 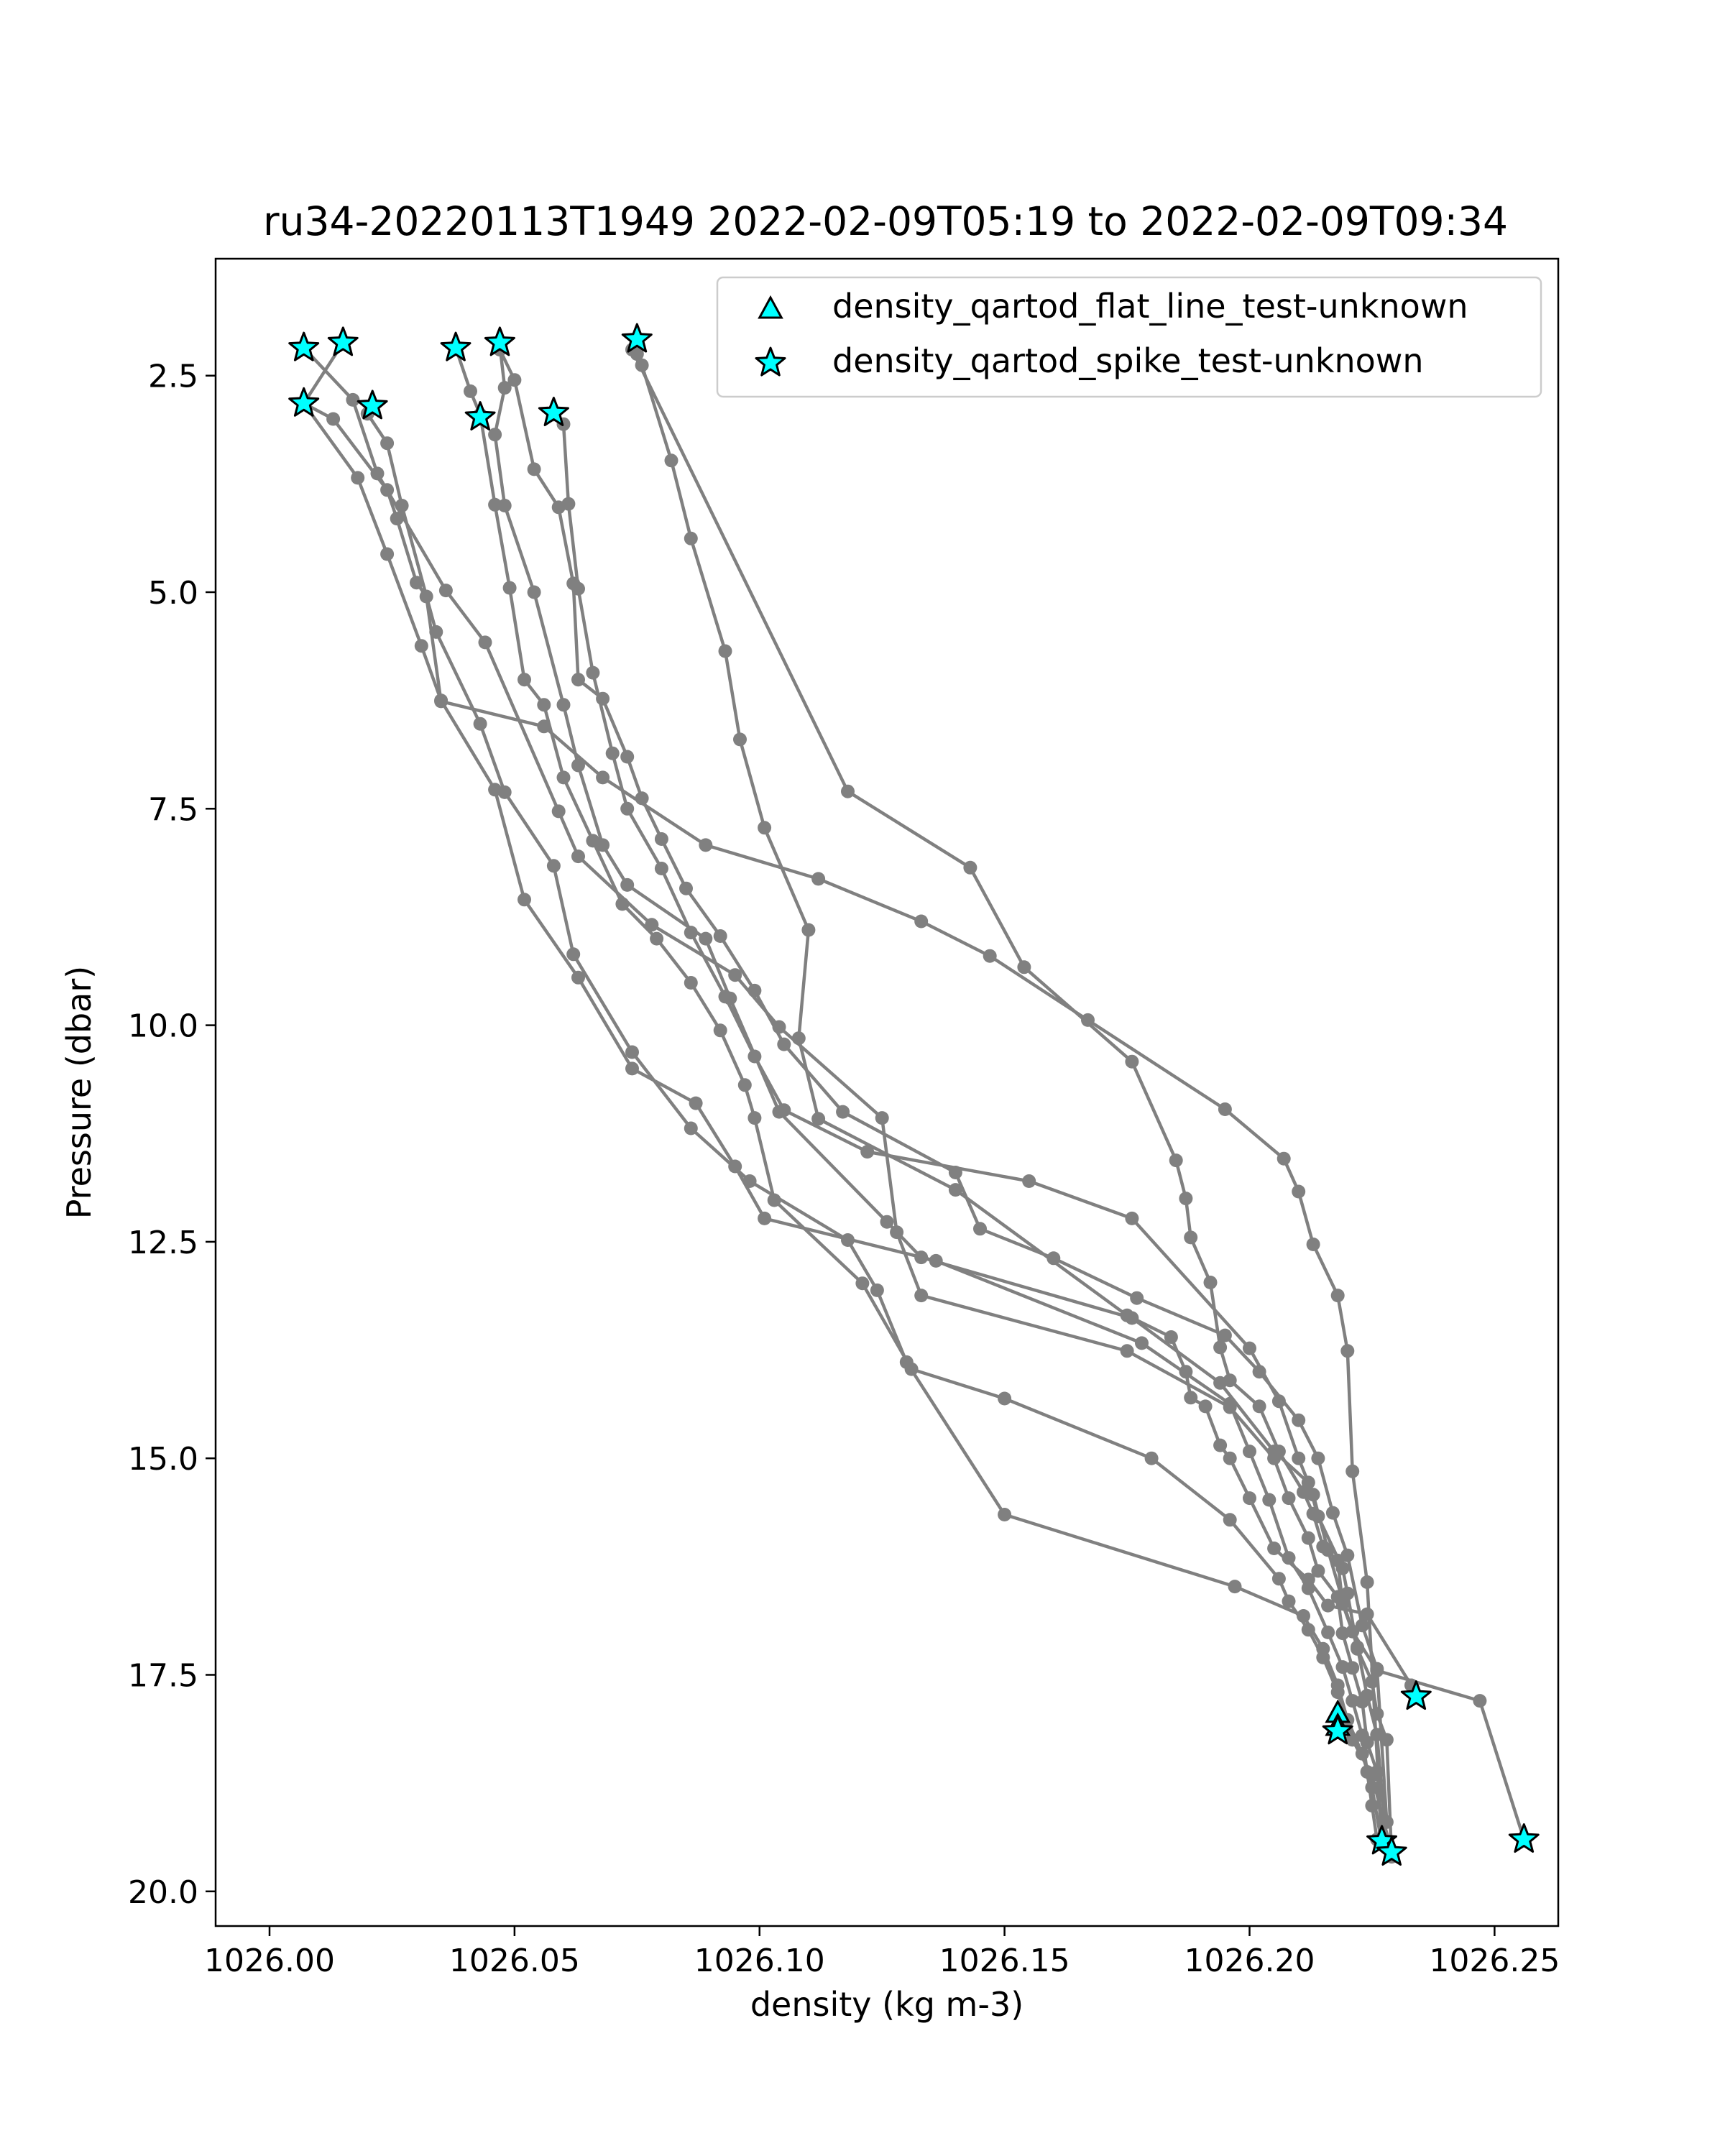 What do you see at coordinates (887, 2004) in the screenshot?
I see `x-axis-label: density (kg m-3)` at bounding box center [887, 2004].